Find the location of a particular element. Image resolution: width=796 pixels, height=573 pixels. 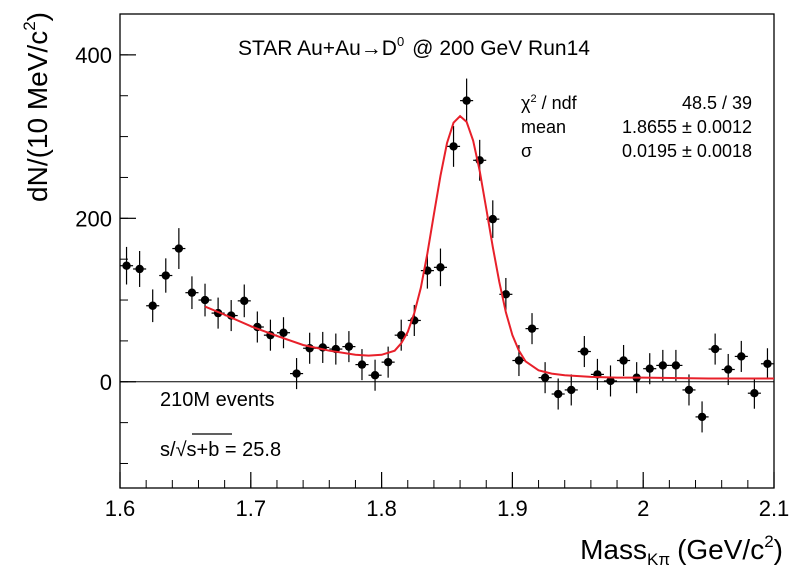

significance-prefix: s/ is located at coordinates (168, 450).